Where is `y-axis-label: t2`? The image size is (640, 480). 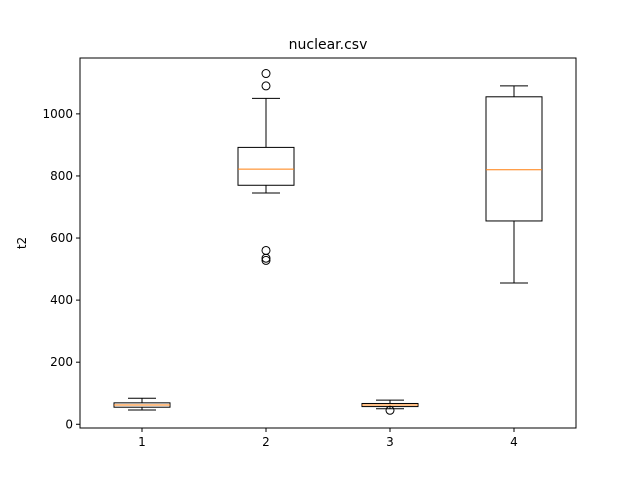
y-axis-label: t2 is located at coordinates (22, 243).